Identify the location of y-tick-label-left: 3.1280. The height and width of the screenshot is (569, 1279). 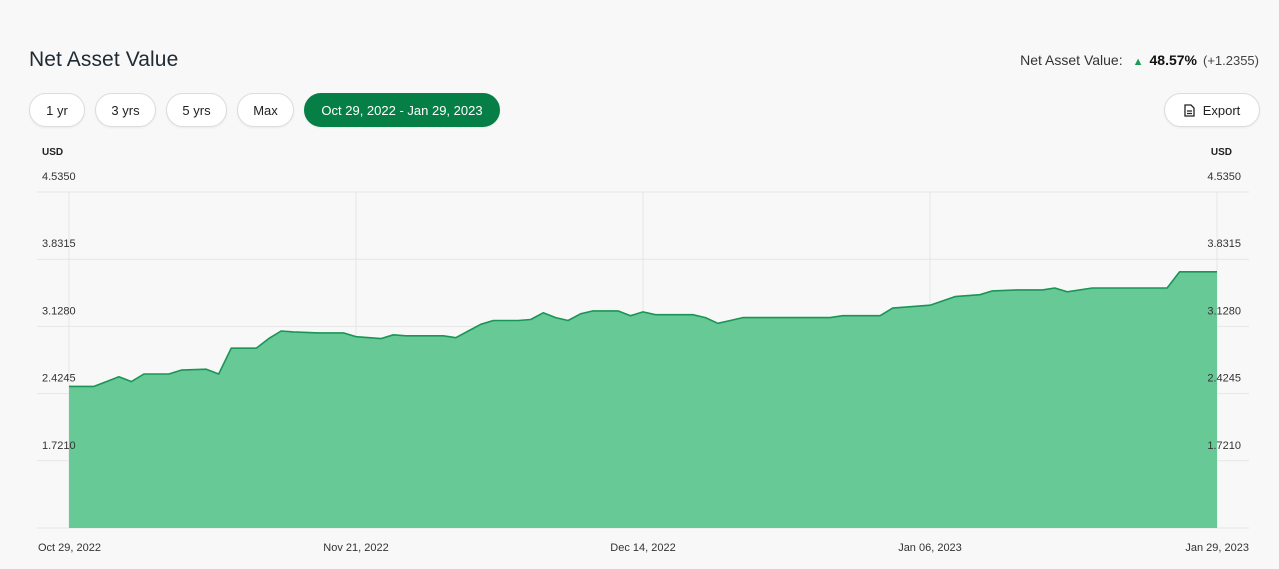
(59, 311).